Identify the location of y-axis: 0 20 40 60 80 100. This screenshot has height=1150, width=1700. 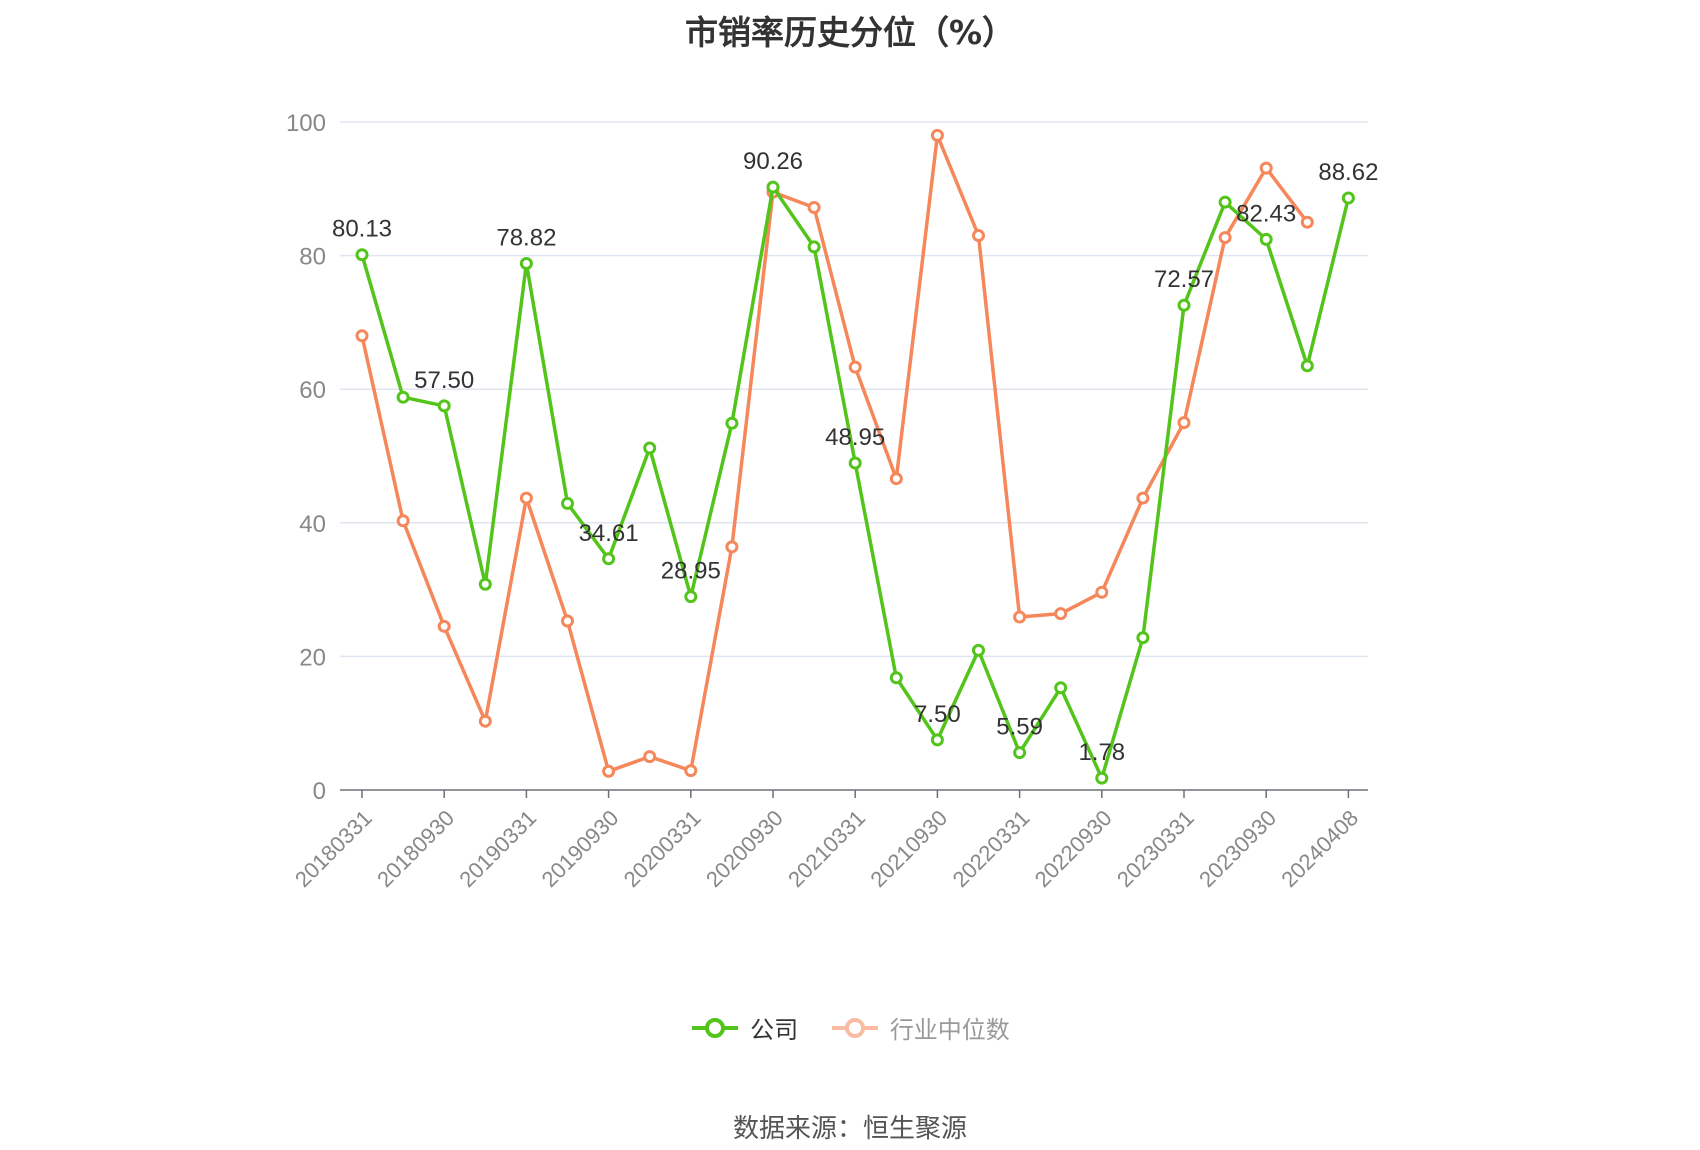
(306, 457).